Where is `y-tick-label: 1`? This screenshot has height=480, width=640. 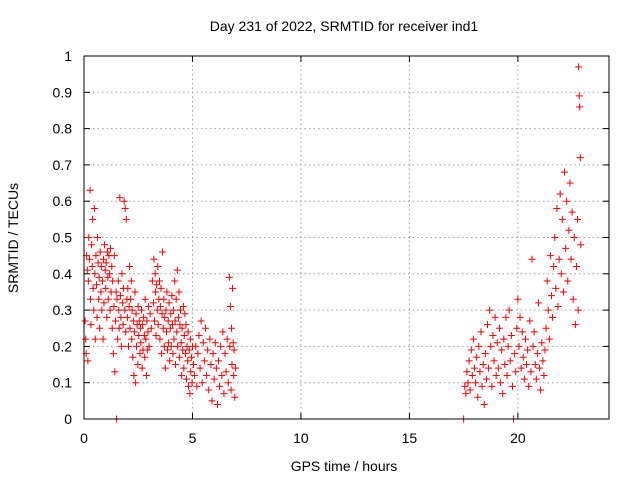 y-tick-label: 1 is located at coordinates (68, 56).